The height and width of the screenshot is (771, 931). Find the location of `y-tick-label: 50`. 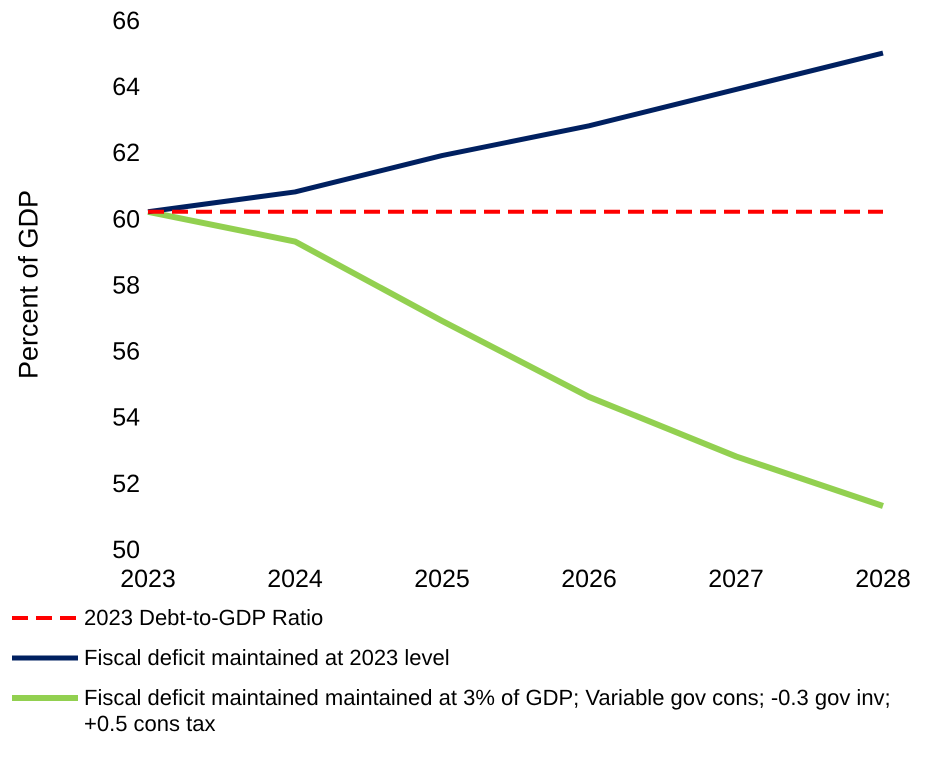

y-tick-label: 50 is located at coordinates (126, 550).